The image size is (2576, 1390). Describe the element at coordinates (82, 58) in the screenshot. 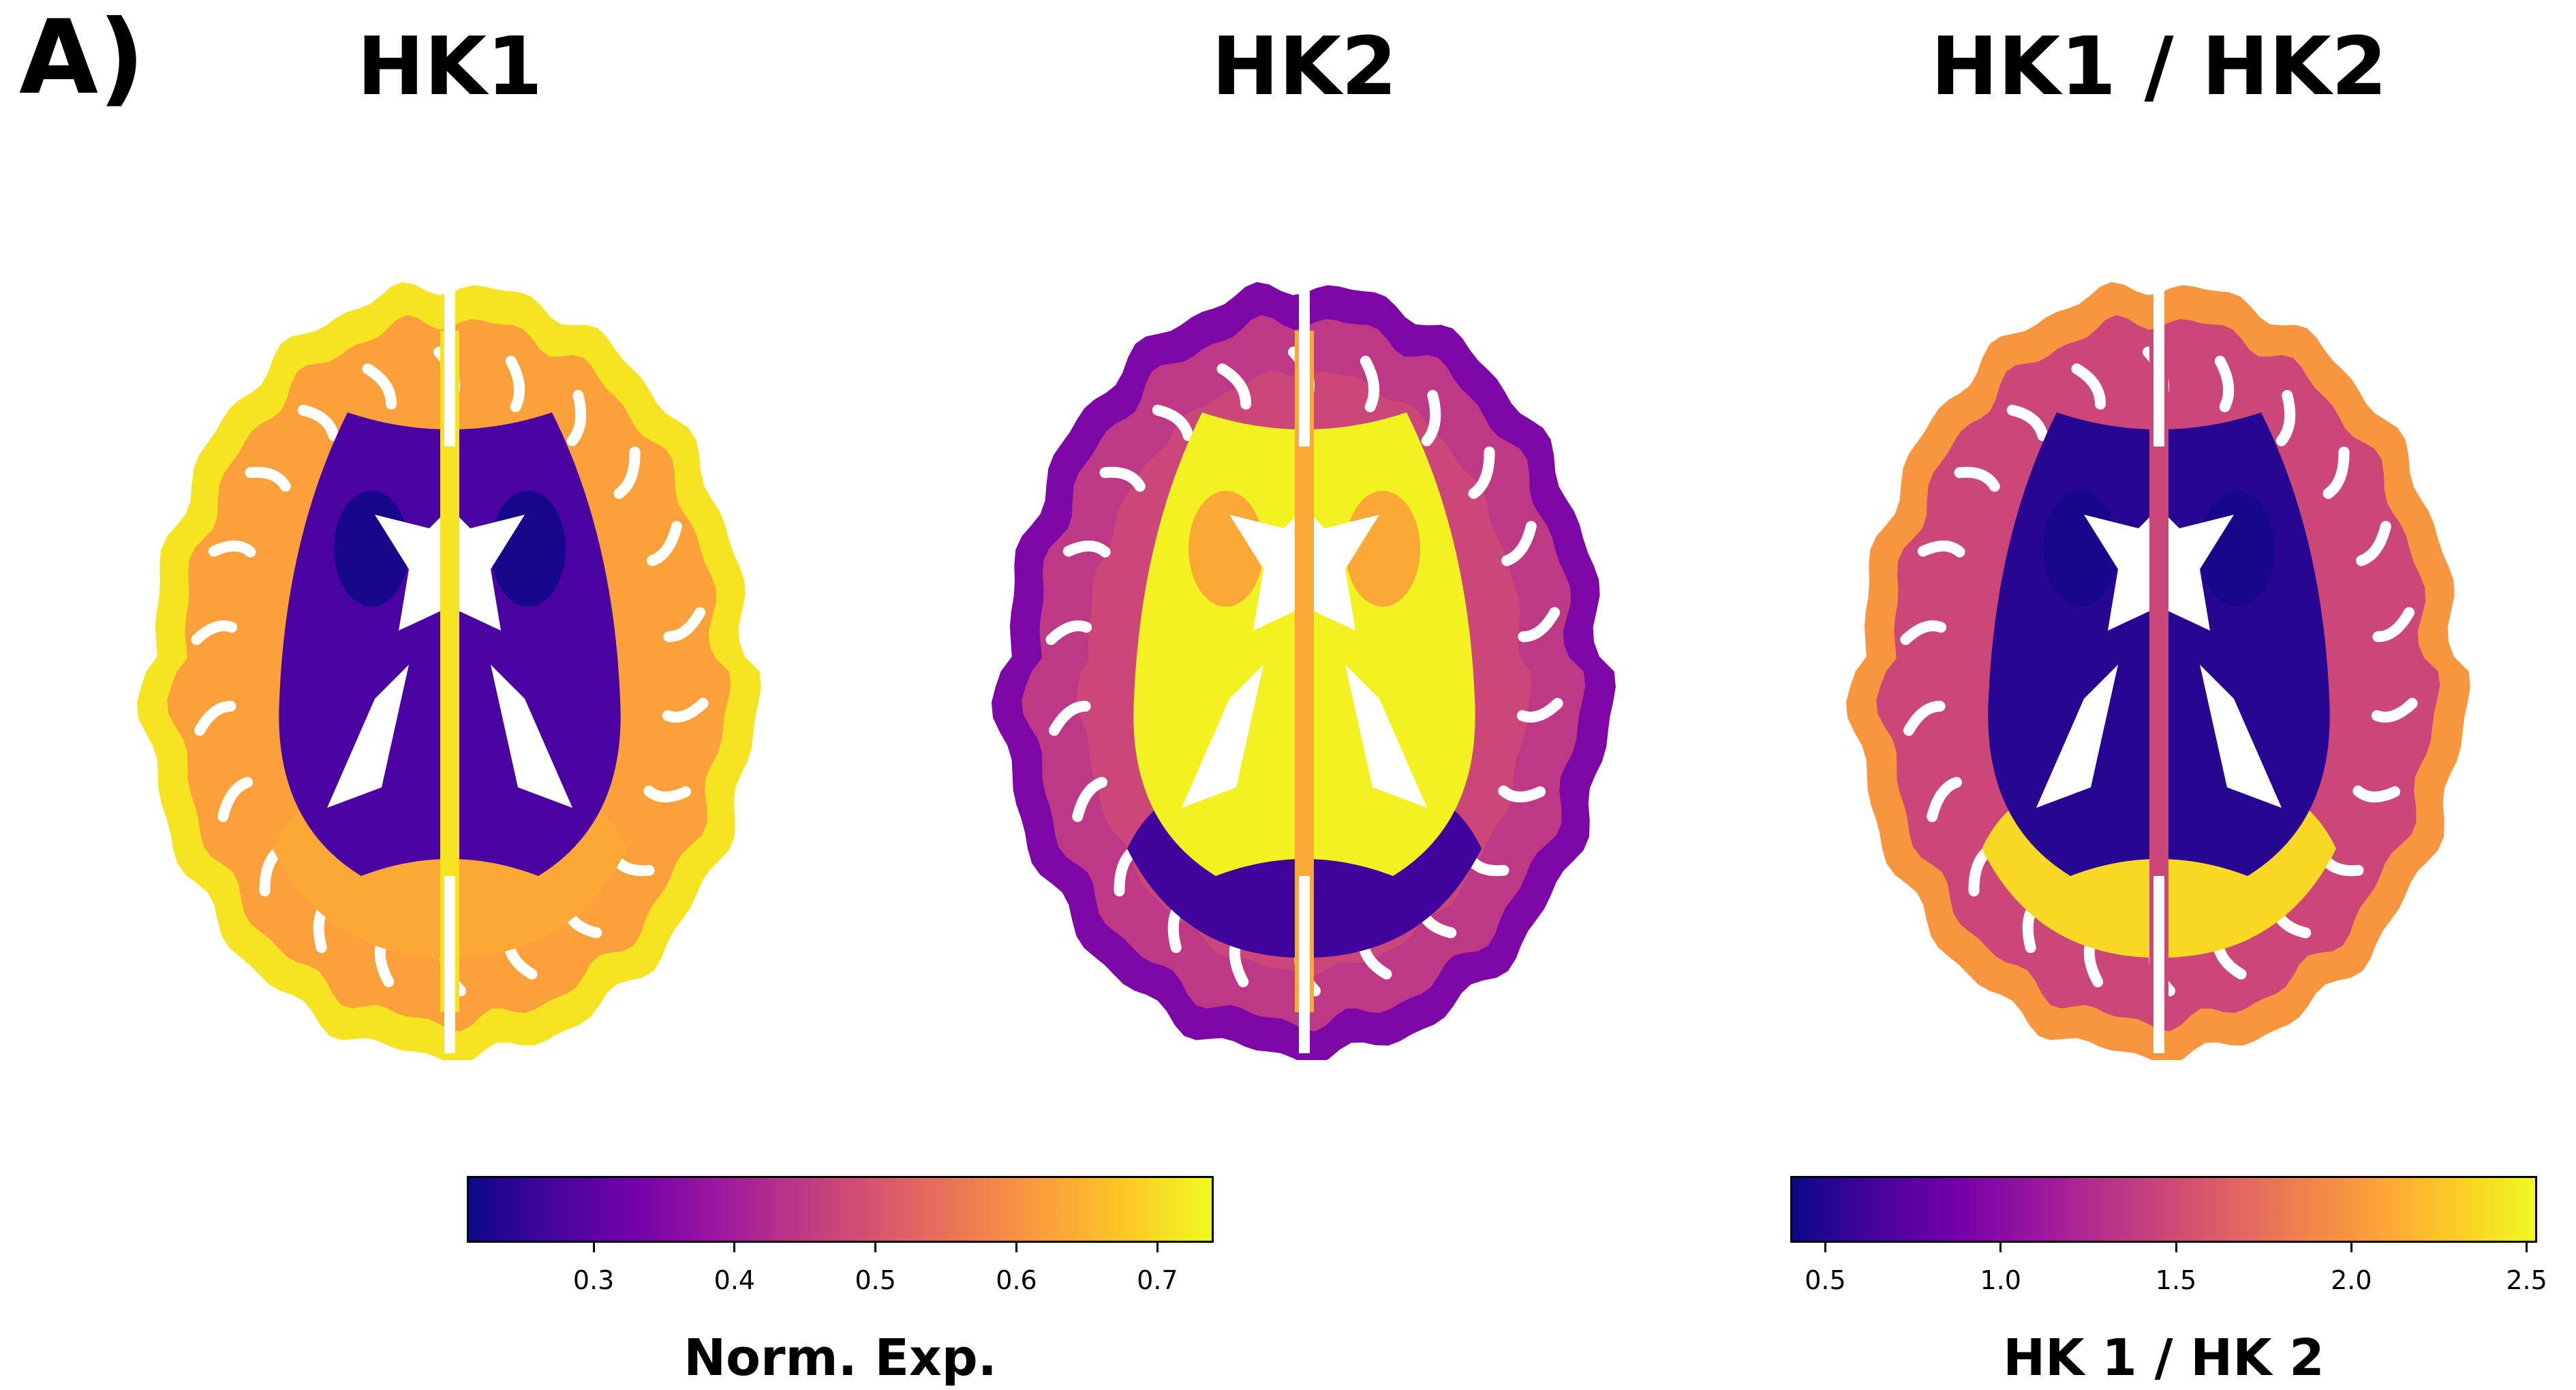

I see `panel-label: A)` at that location.